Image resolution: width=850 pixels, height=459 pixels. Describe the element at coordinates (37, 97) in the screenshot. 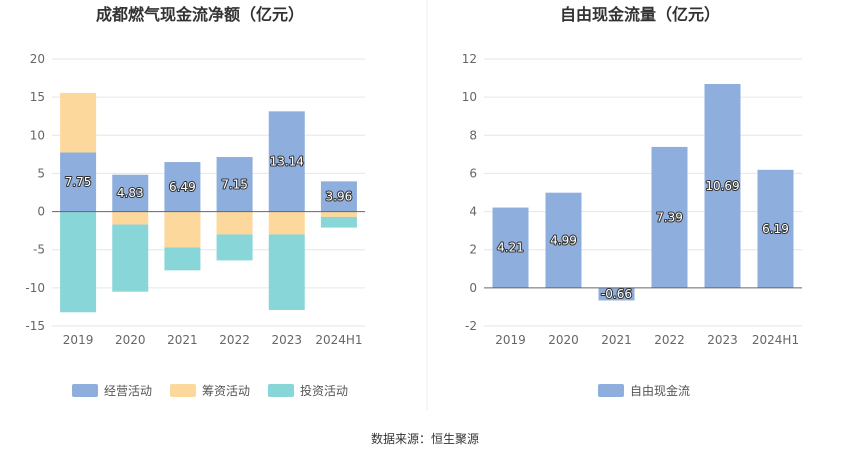

I see `y-tick-label: 15` at that location.